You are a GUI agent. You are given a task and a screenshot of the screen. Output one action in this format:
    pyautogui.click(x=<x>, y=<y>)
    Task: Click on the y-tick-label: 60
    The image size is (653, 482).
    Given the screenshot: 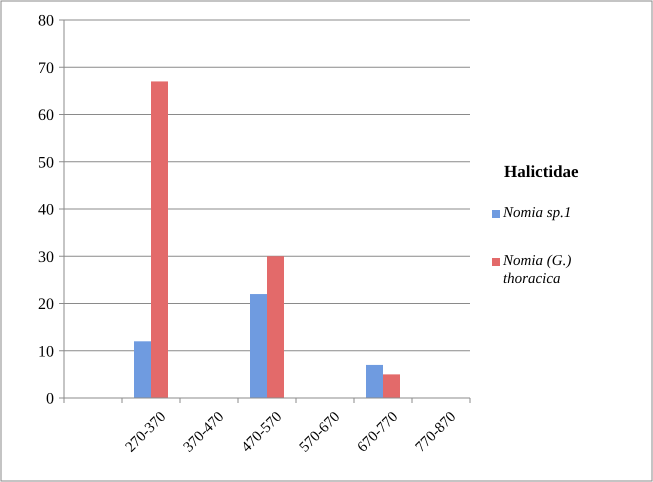 What is the action you would take?
    pyautogui.click(x=46, y=115)
    